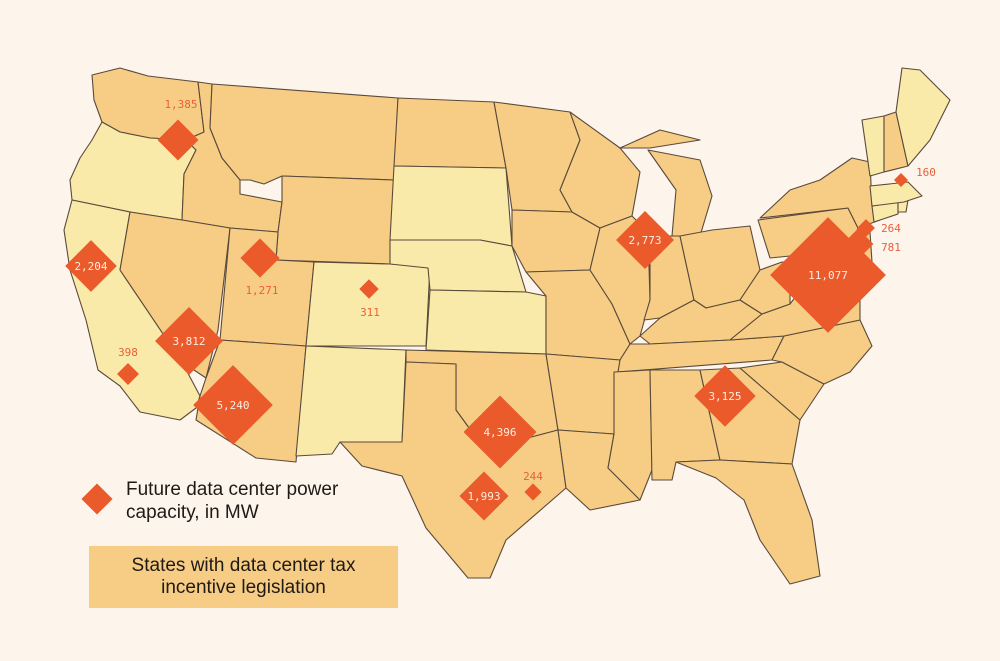 The image size is (1000, 661). Describe the element at coordinates (923, 117) in the screenshot. I see `state-me` at that location.